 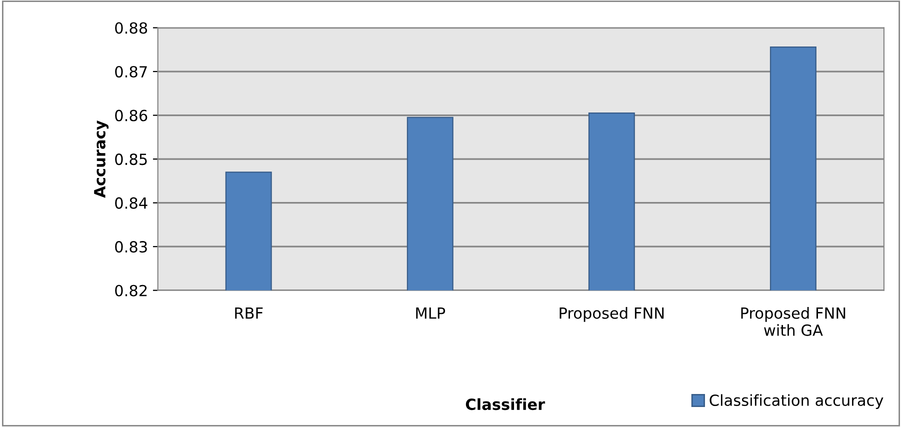 What do you see at coordinates (131, 116) in the screenshot?
I see `y-tick-label: 0.86` at bounding box center [131, 116].